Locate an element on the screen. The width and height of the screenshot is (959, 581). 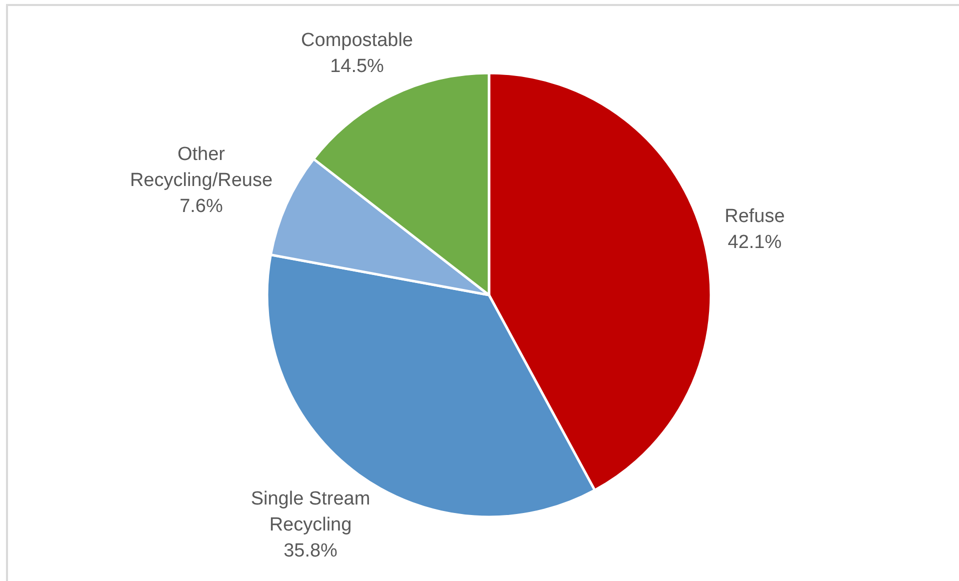
data-label: 42.1% is located at coordinates (755, 243).